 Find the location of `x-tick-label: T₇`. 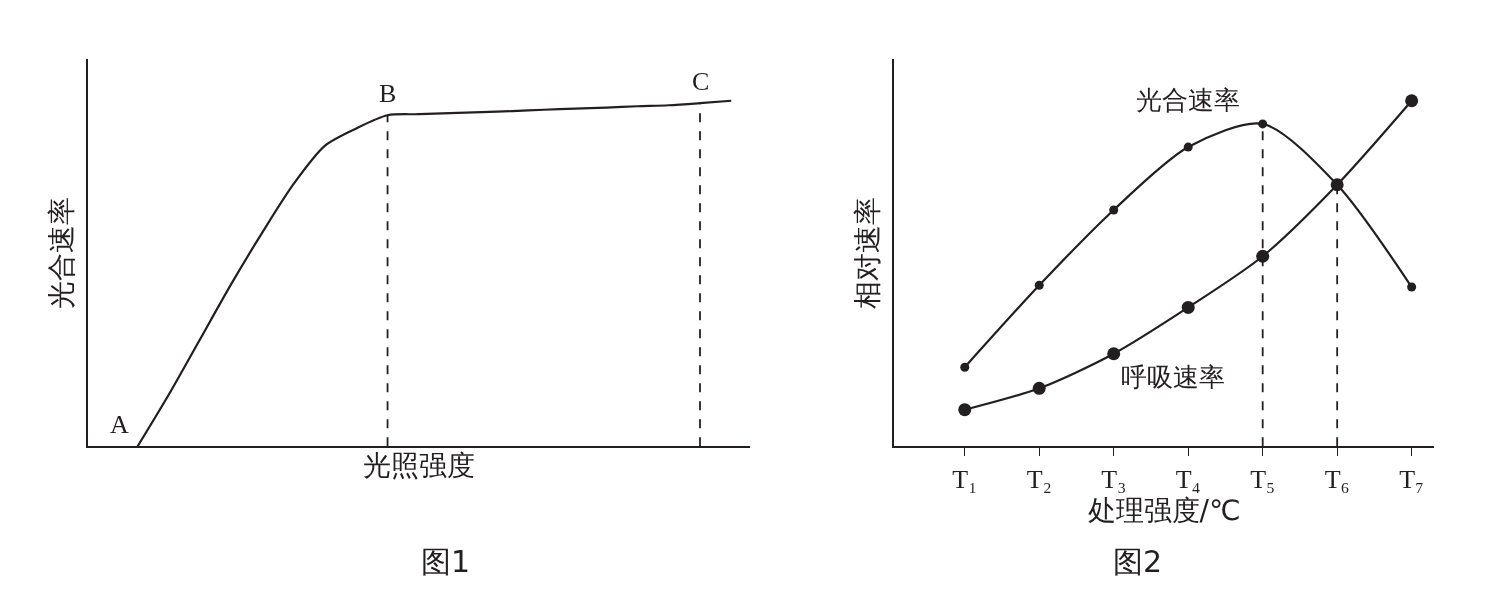

x-tick-label: T₇ is located at coordinates (1412, 479).